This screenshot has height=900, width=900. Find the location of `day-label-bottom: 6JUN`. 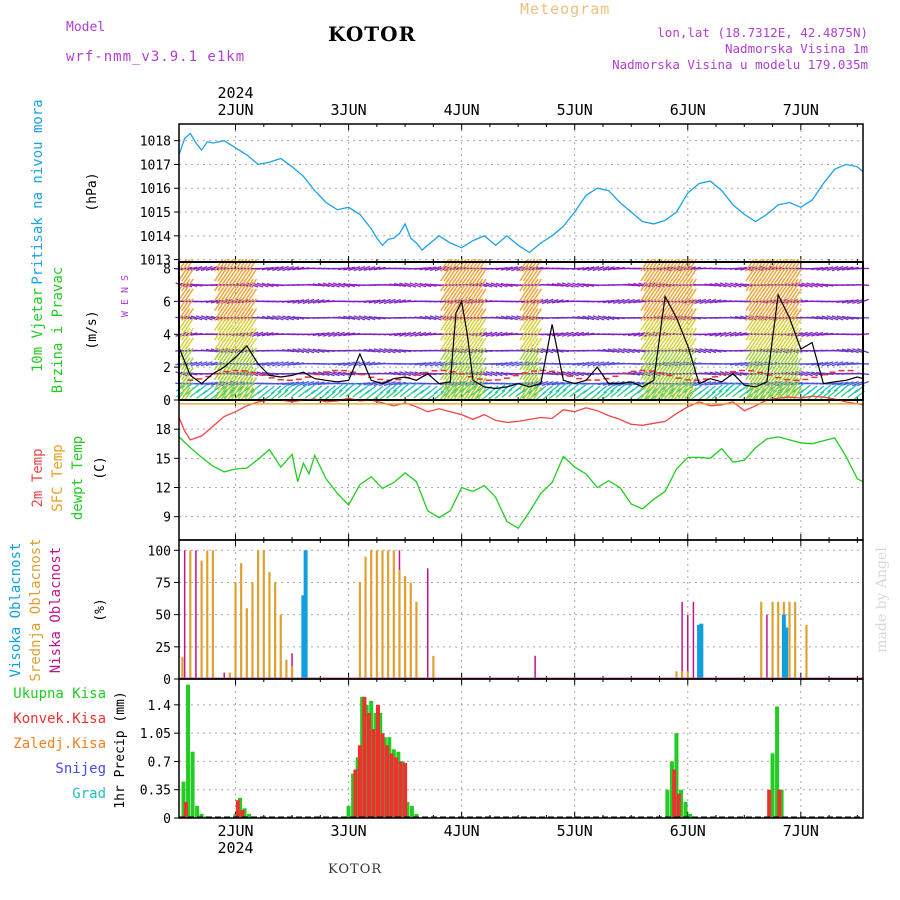

day-label-bottom: 6JUN is located at coordinates (688, 831).